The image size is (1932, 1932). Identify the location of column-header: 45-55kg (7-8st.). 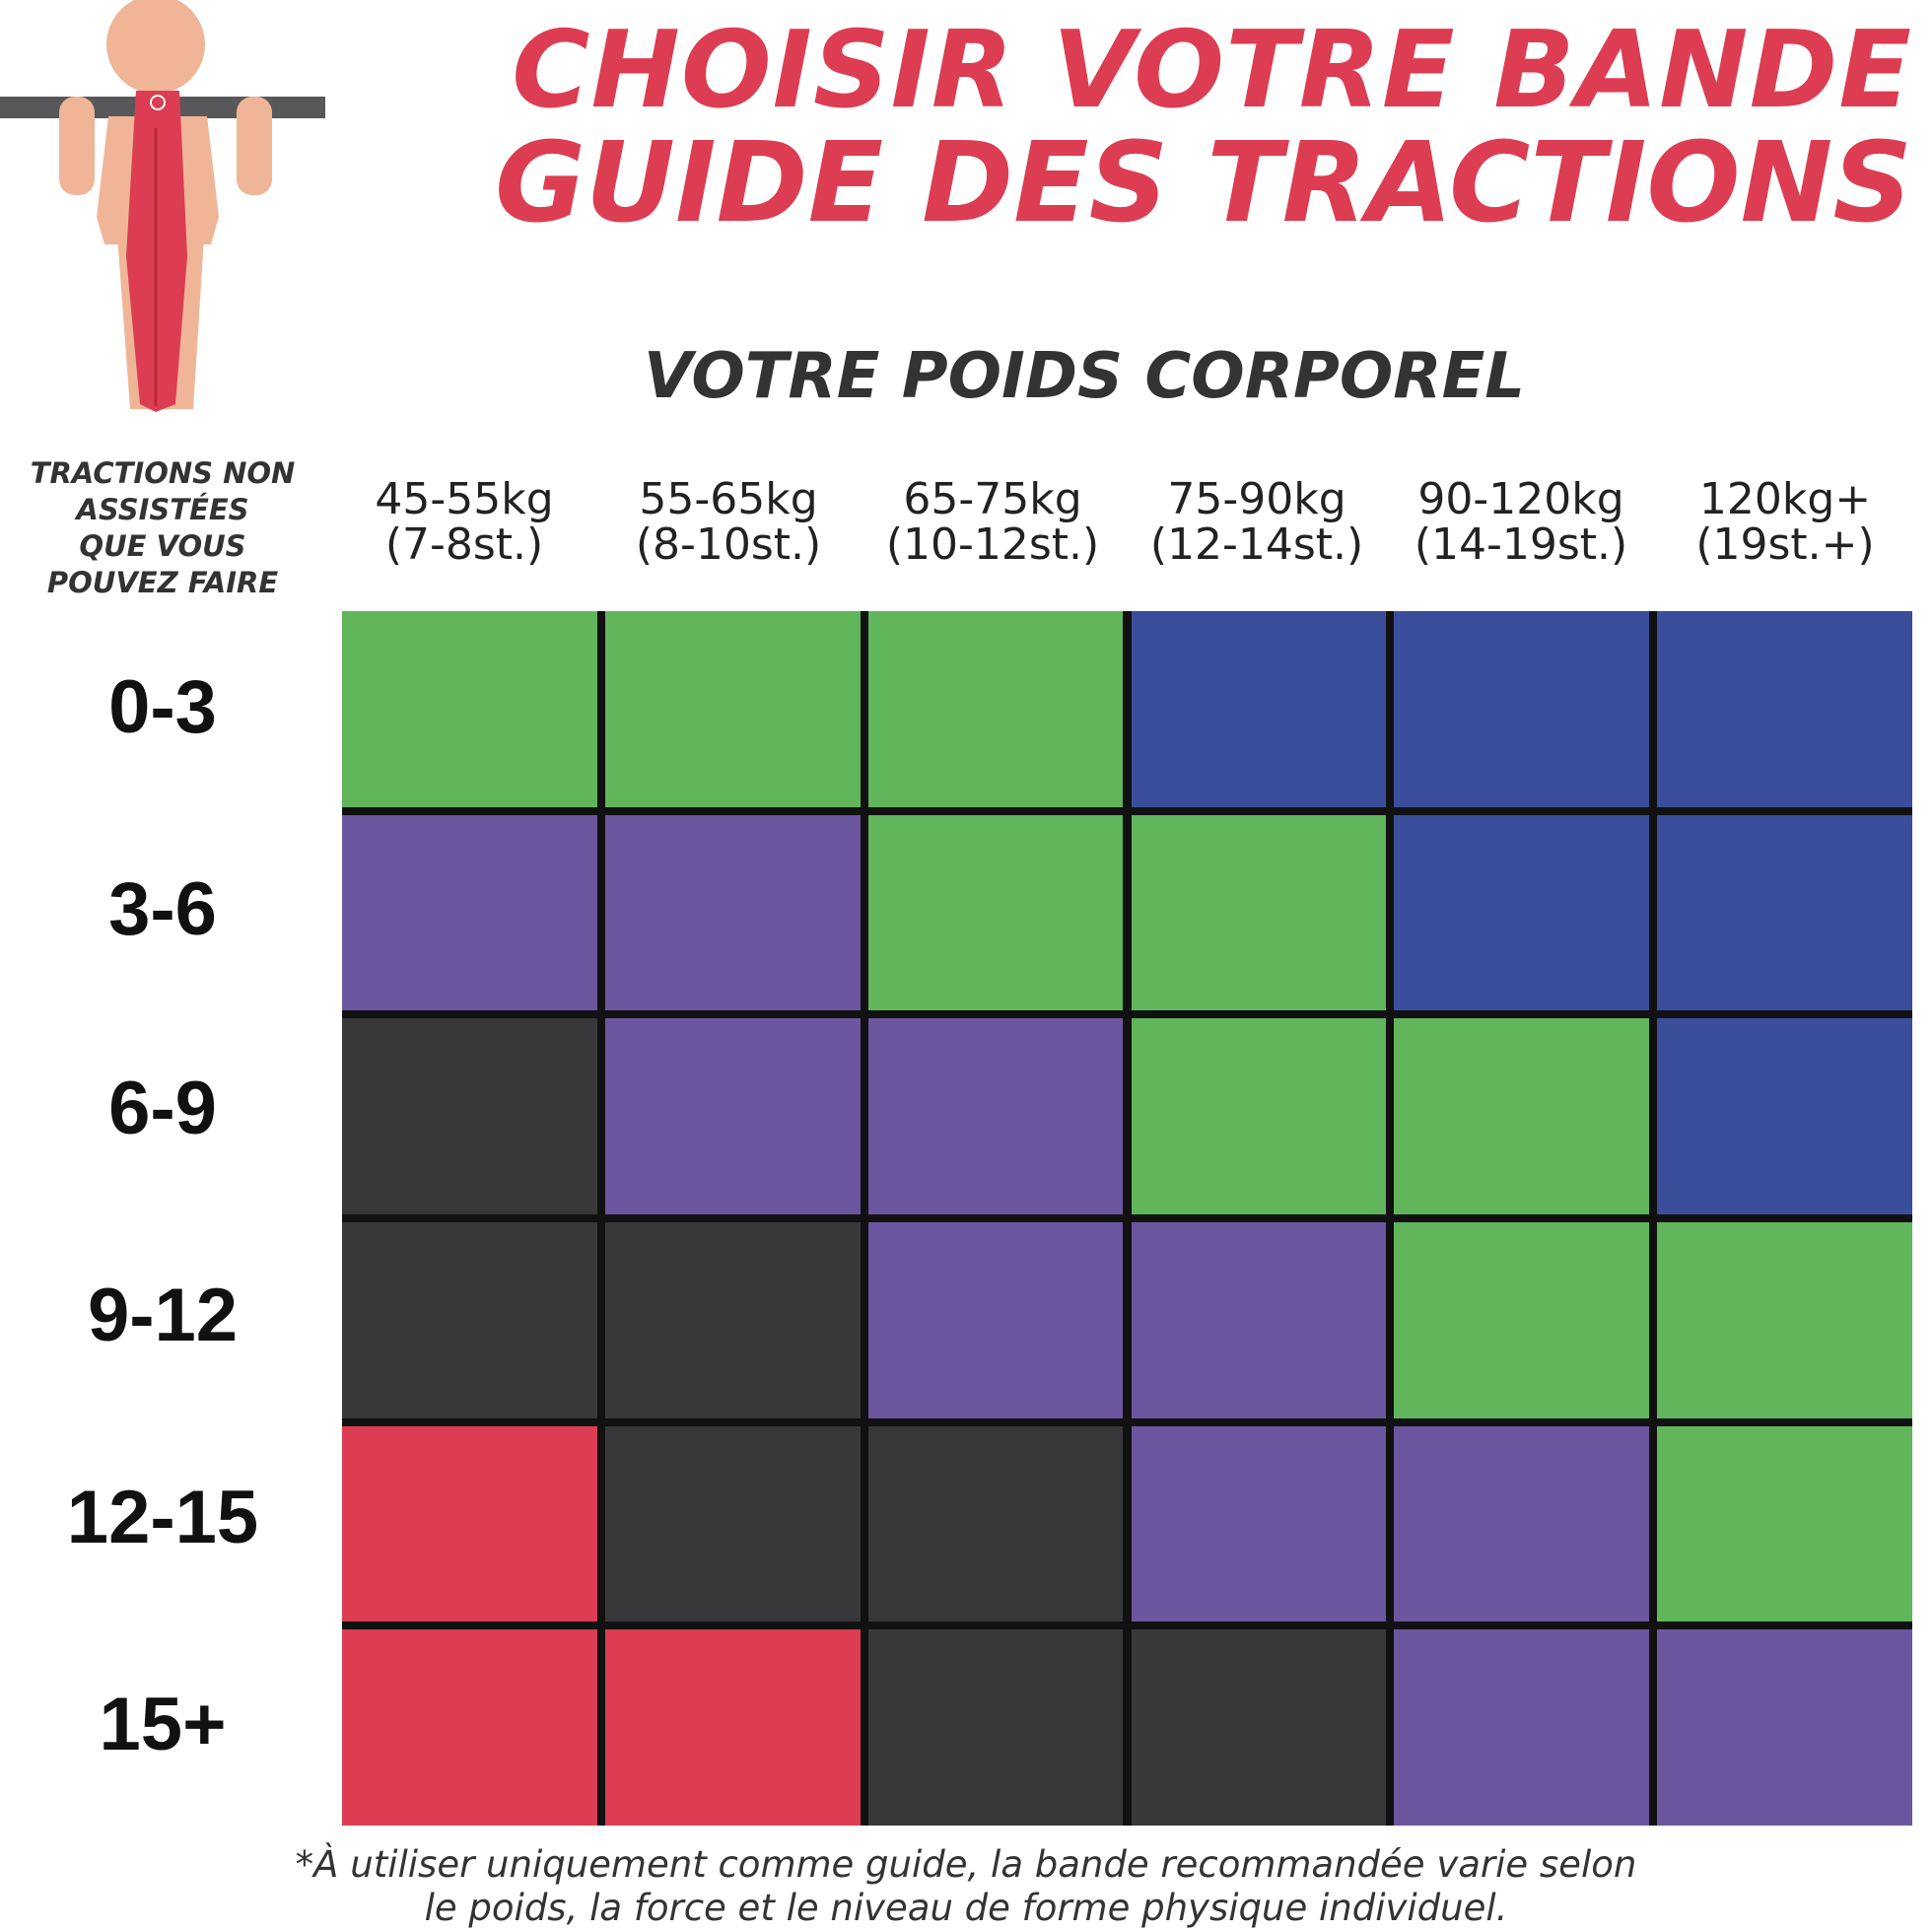
(464, 523).